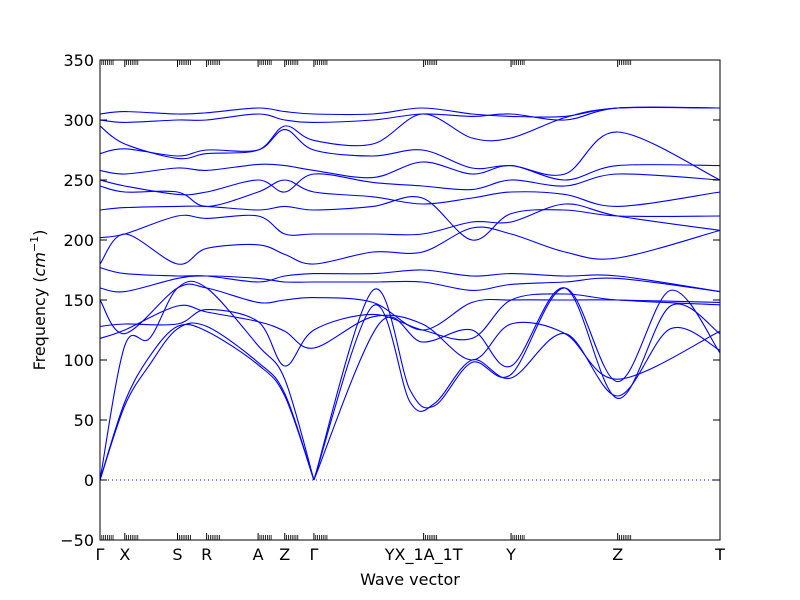 This screenshot has height=600, width=800. I want to click on x-tick-label: S, so click(177, 554).